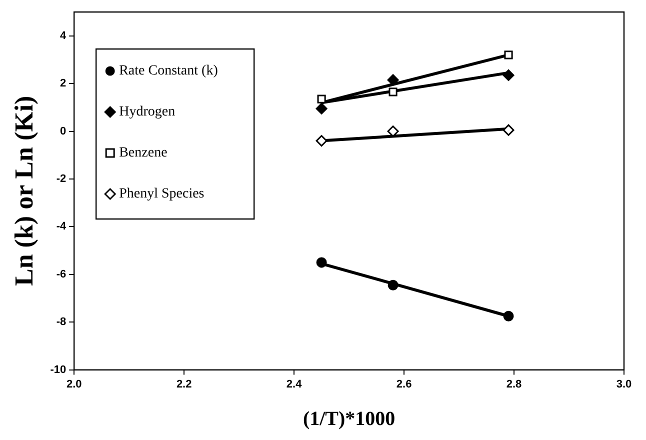  I want to click on y-tick-label: 2, so click(63, 84).